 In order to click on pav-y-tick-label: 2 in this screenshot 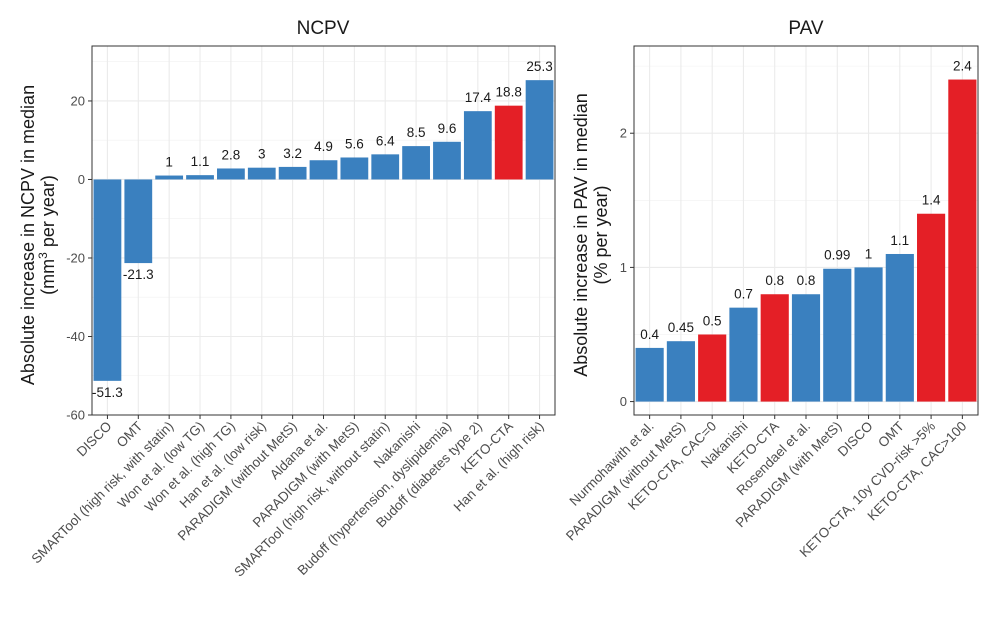, I will do `click(623, 133)`.